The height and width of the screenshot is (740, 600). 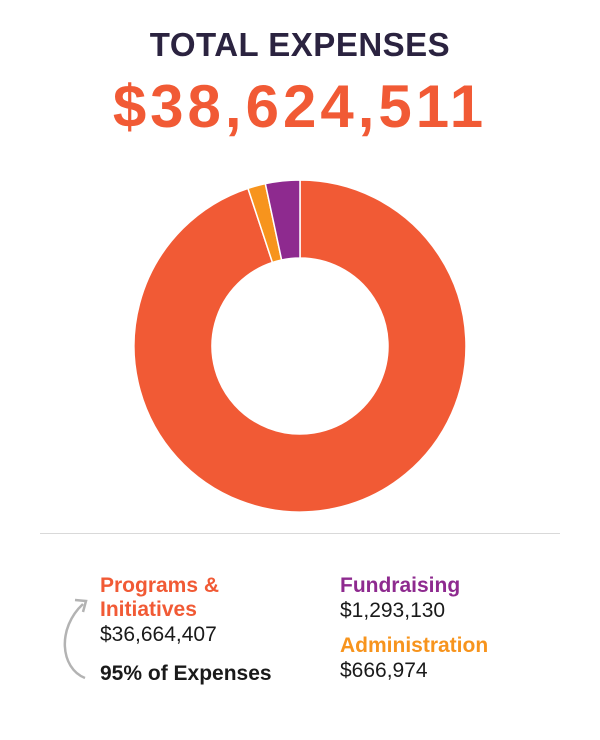 I want to click on legend-programs-name: Programs & Initiatives, so click(x=160, y=597).